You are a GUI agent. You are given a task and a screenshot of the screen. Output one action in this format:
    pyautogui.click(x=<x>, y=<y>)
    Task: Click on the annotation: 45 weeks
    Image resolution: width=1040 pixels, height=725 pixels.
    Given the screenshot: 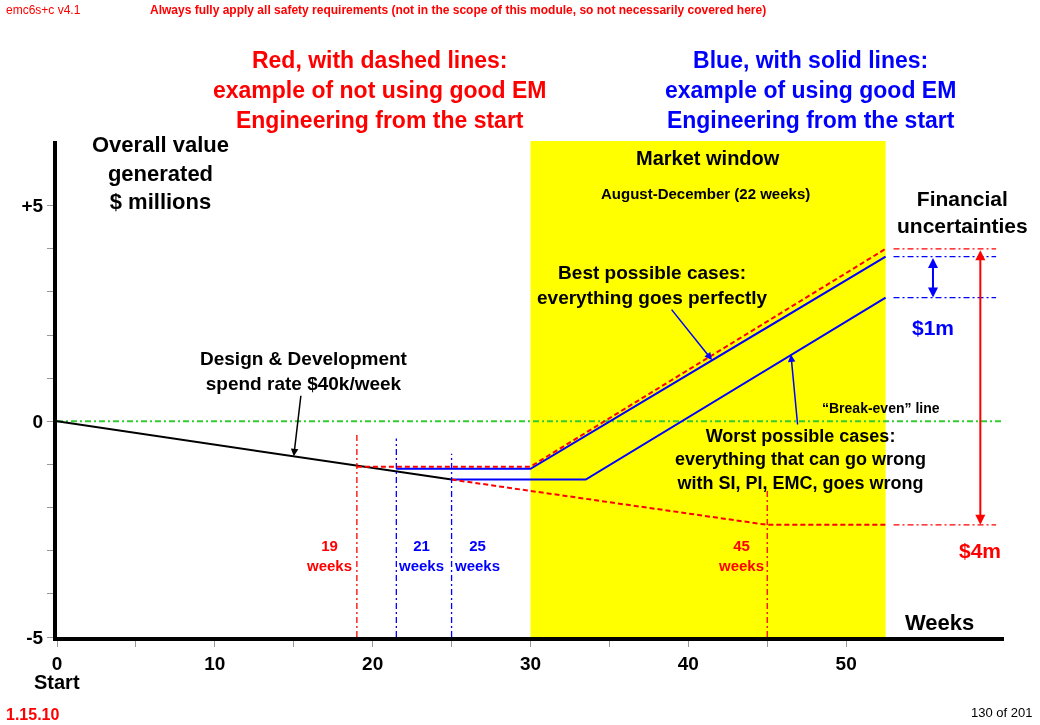 What is the action you would take?
    pyautogui.click(x=741, y=555)
    